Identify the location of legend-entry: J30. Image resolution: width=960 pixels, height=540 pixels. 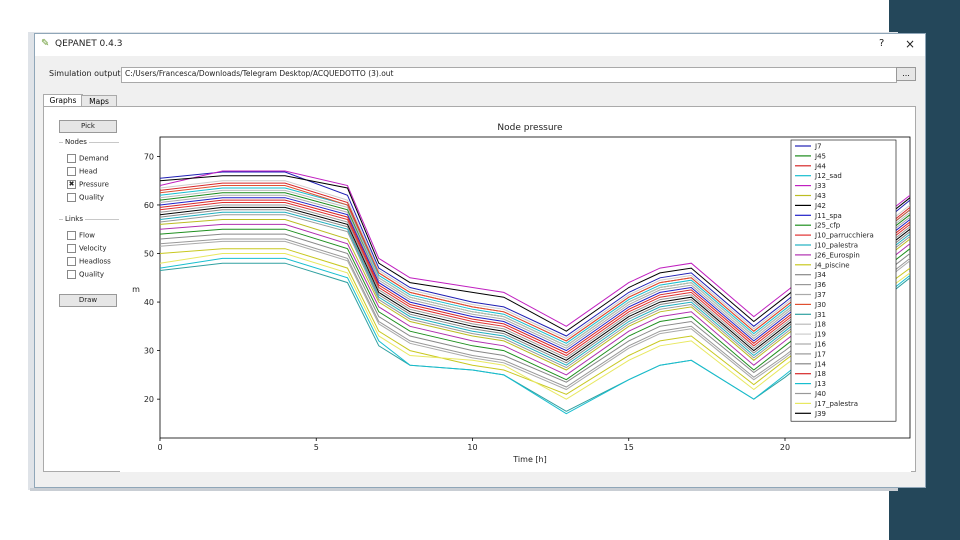
(820, 305).